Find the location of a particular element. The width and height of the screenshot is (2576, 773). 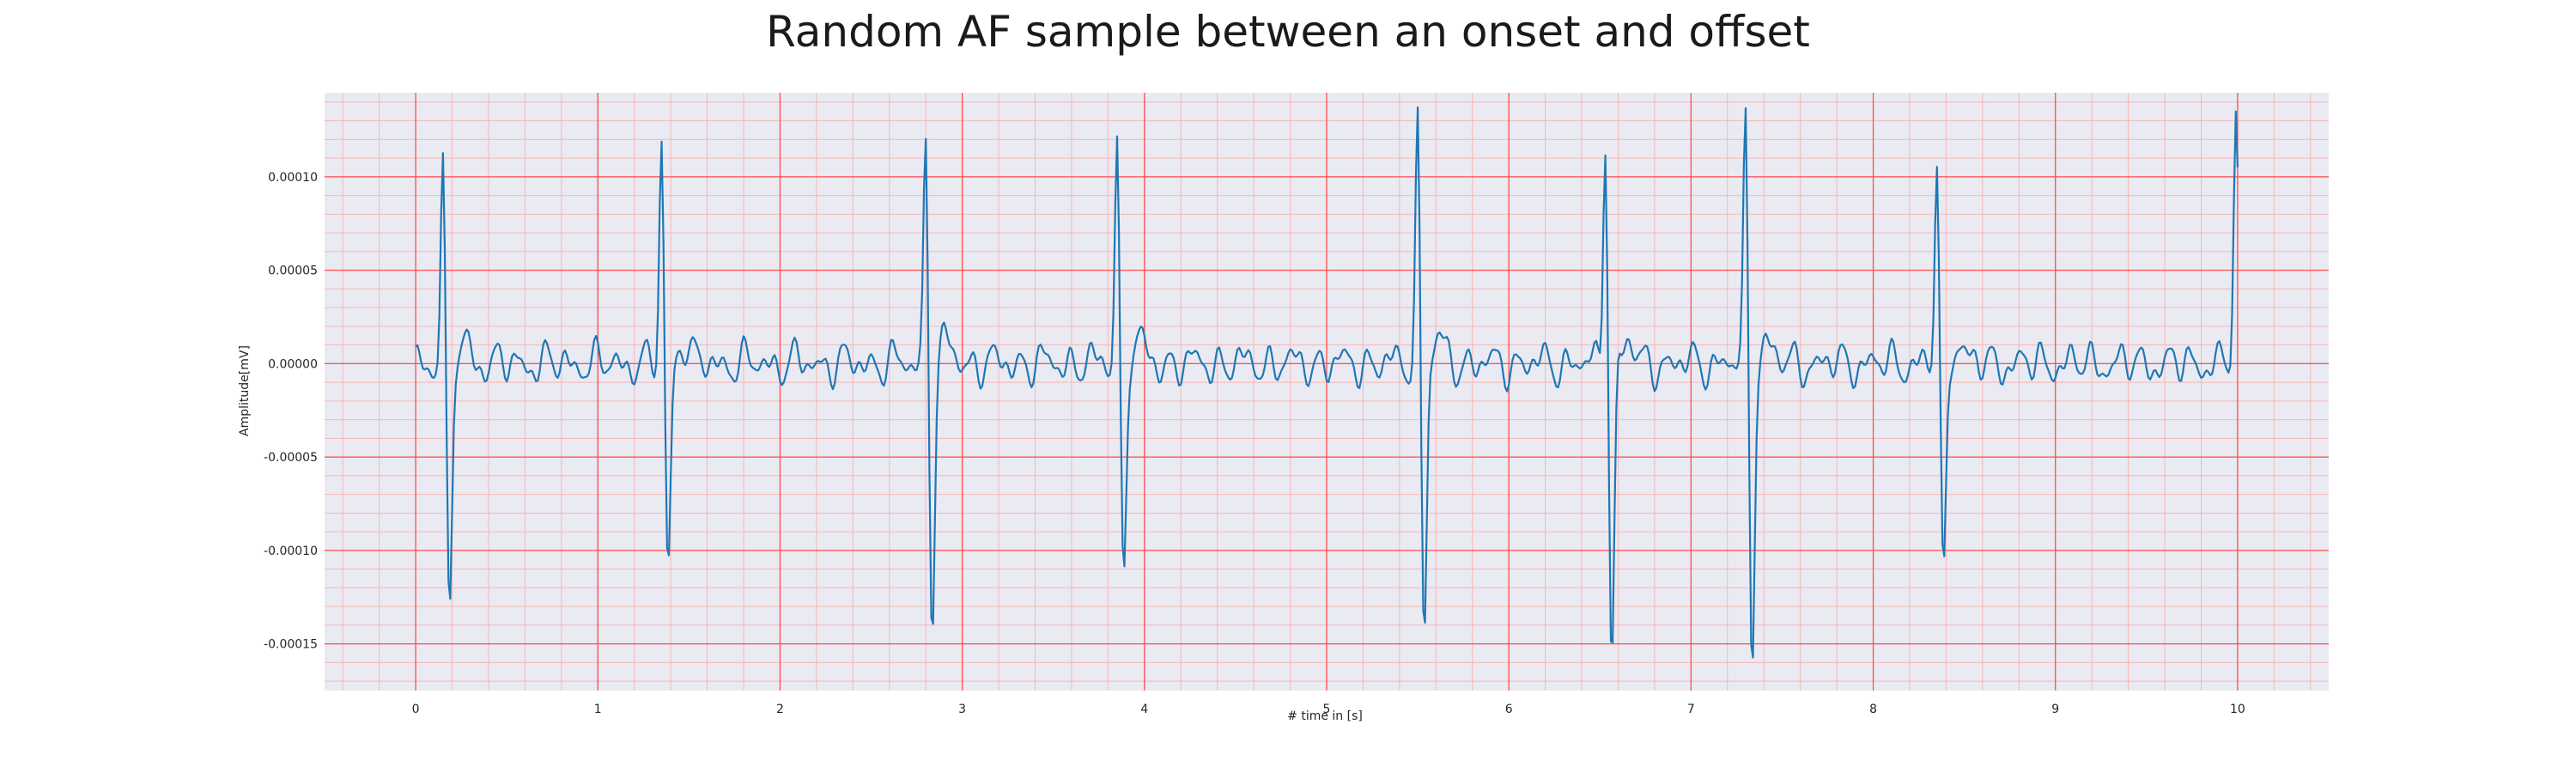

y-axis-label: Amplitude[mV] is located at coordinates (245, 390).